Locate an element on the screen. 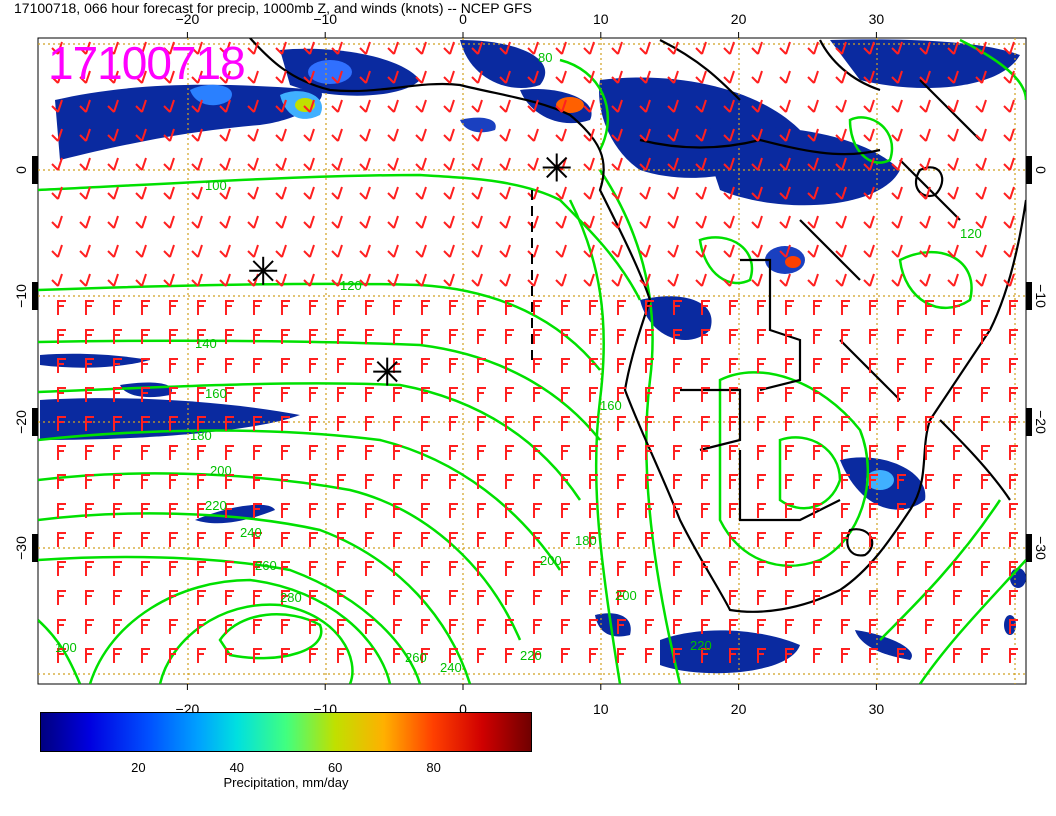 The image size is (1056, 816). contour-label: 260 is located at coordinates (416, 657).